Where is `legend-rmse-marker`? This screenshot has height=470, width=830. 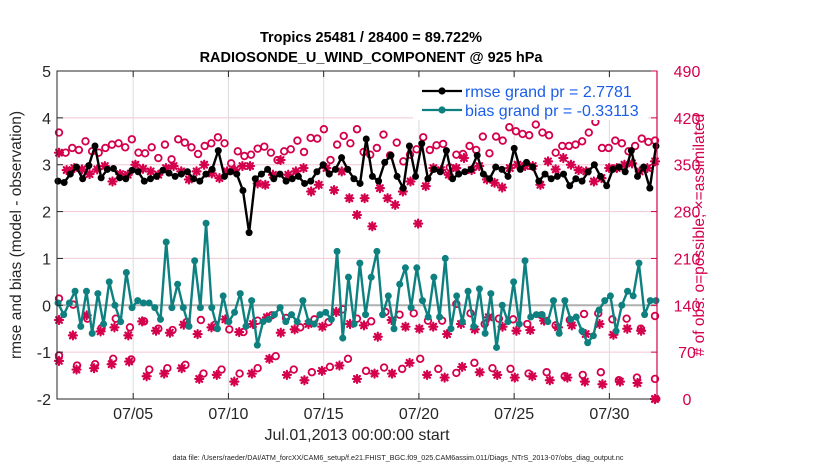
legend-rmse-marker is located at coordinates (442, 91).